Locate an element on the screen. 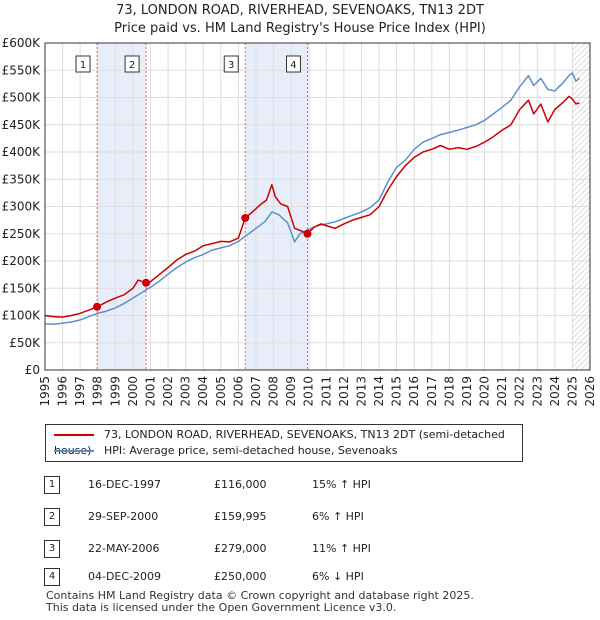 The image size is (600, 620). x-tick-label: 2008 is located at coordinates (274, 391).